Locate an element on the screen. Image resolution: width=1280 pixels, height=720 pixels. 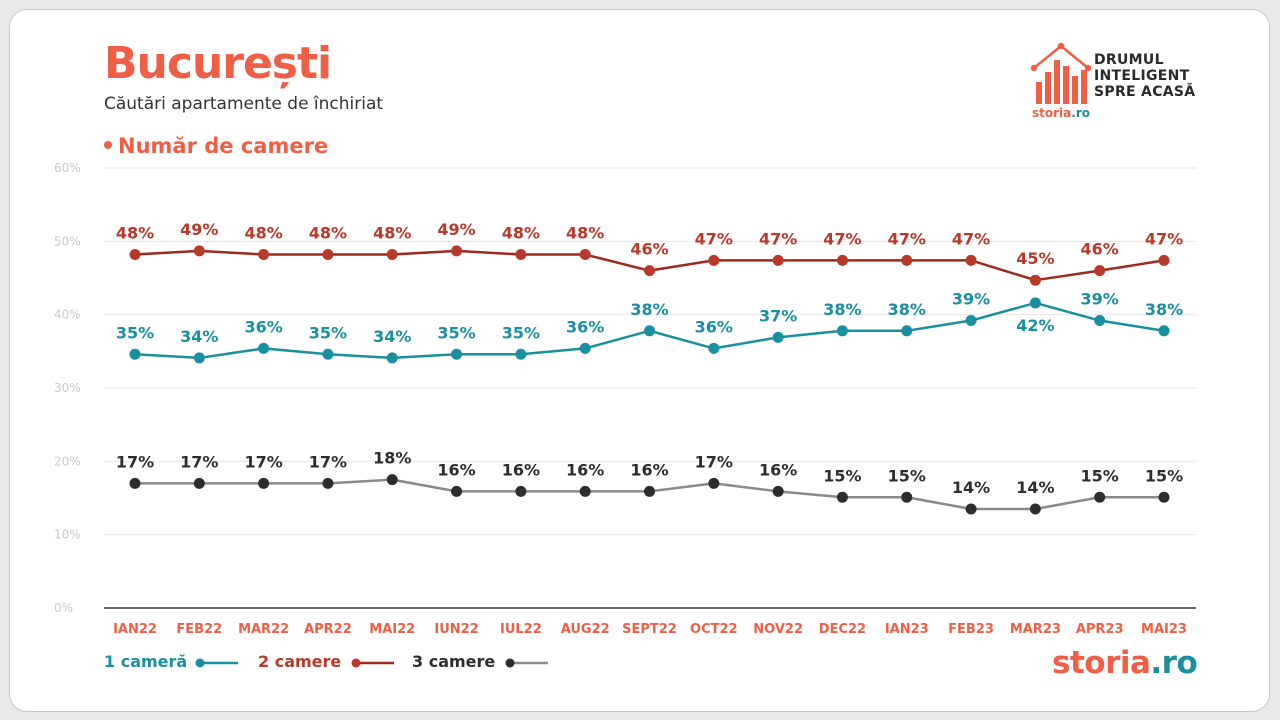
y-tick-label: 0% is located at coordinates (63, 608).